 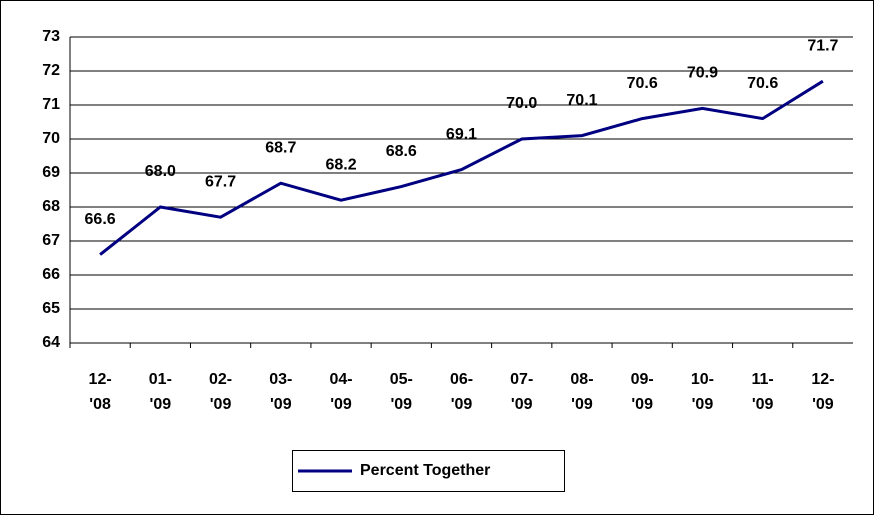 What do you see at coordinates (340, 164) in the screenshot?
I see `data-label: 68.2` at bounding box center [340, 164].